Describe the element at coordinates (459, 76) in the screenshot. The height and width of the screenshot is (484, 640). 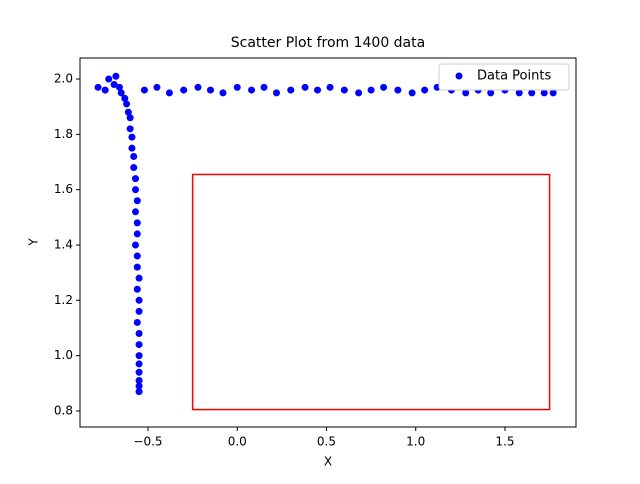
I see `legend-marker` at that location.